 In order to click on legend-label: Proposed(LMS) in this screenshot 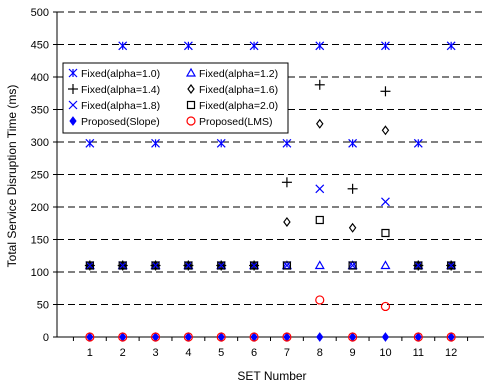, I will do `click(236, 122)`.